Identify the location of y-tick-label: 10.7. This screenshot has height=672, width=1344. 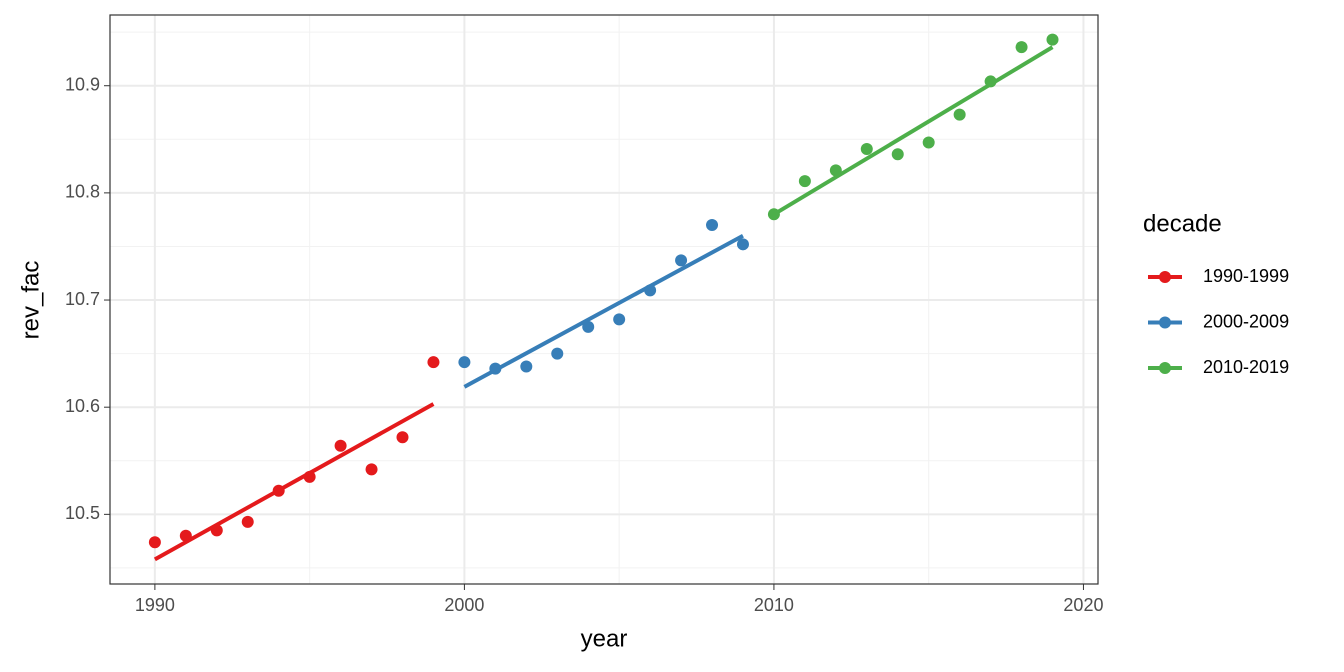
(82, 299).